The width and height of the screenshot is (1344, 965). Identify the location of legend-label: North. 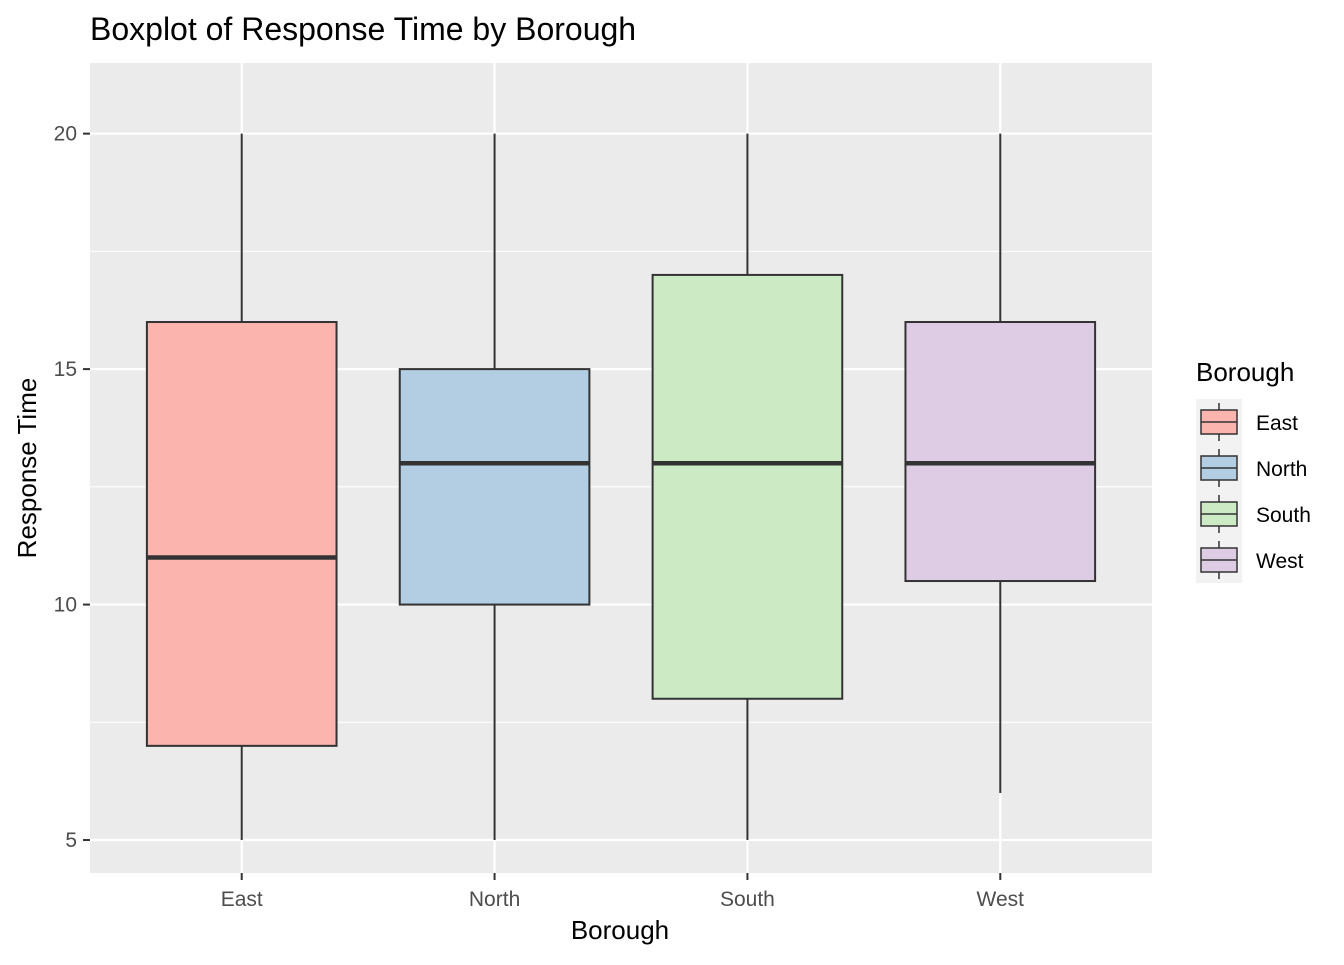
(1281, 469).